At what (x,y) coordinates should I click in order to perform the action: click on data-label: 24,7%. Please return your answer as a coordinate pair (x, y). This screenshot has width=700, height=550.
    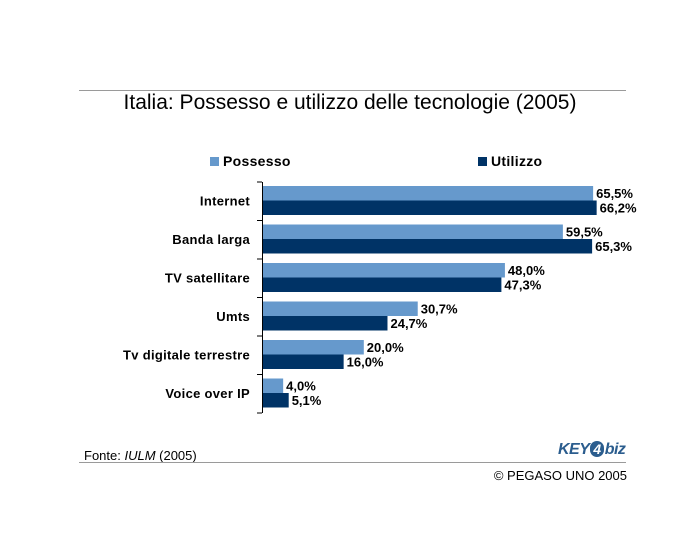
    Looking at the image, I should click on (408, 323).